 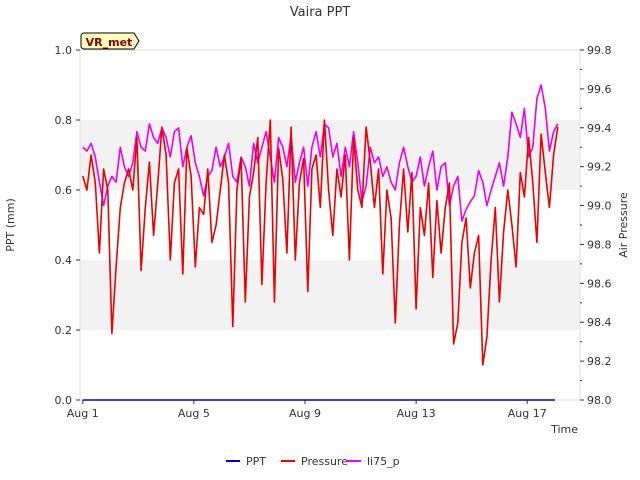 What do you see at coordinates (320, 12) in the screenshot?
I see `chart-title: Vaira PPT` at bounding box center [320, 12].